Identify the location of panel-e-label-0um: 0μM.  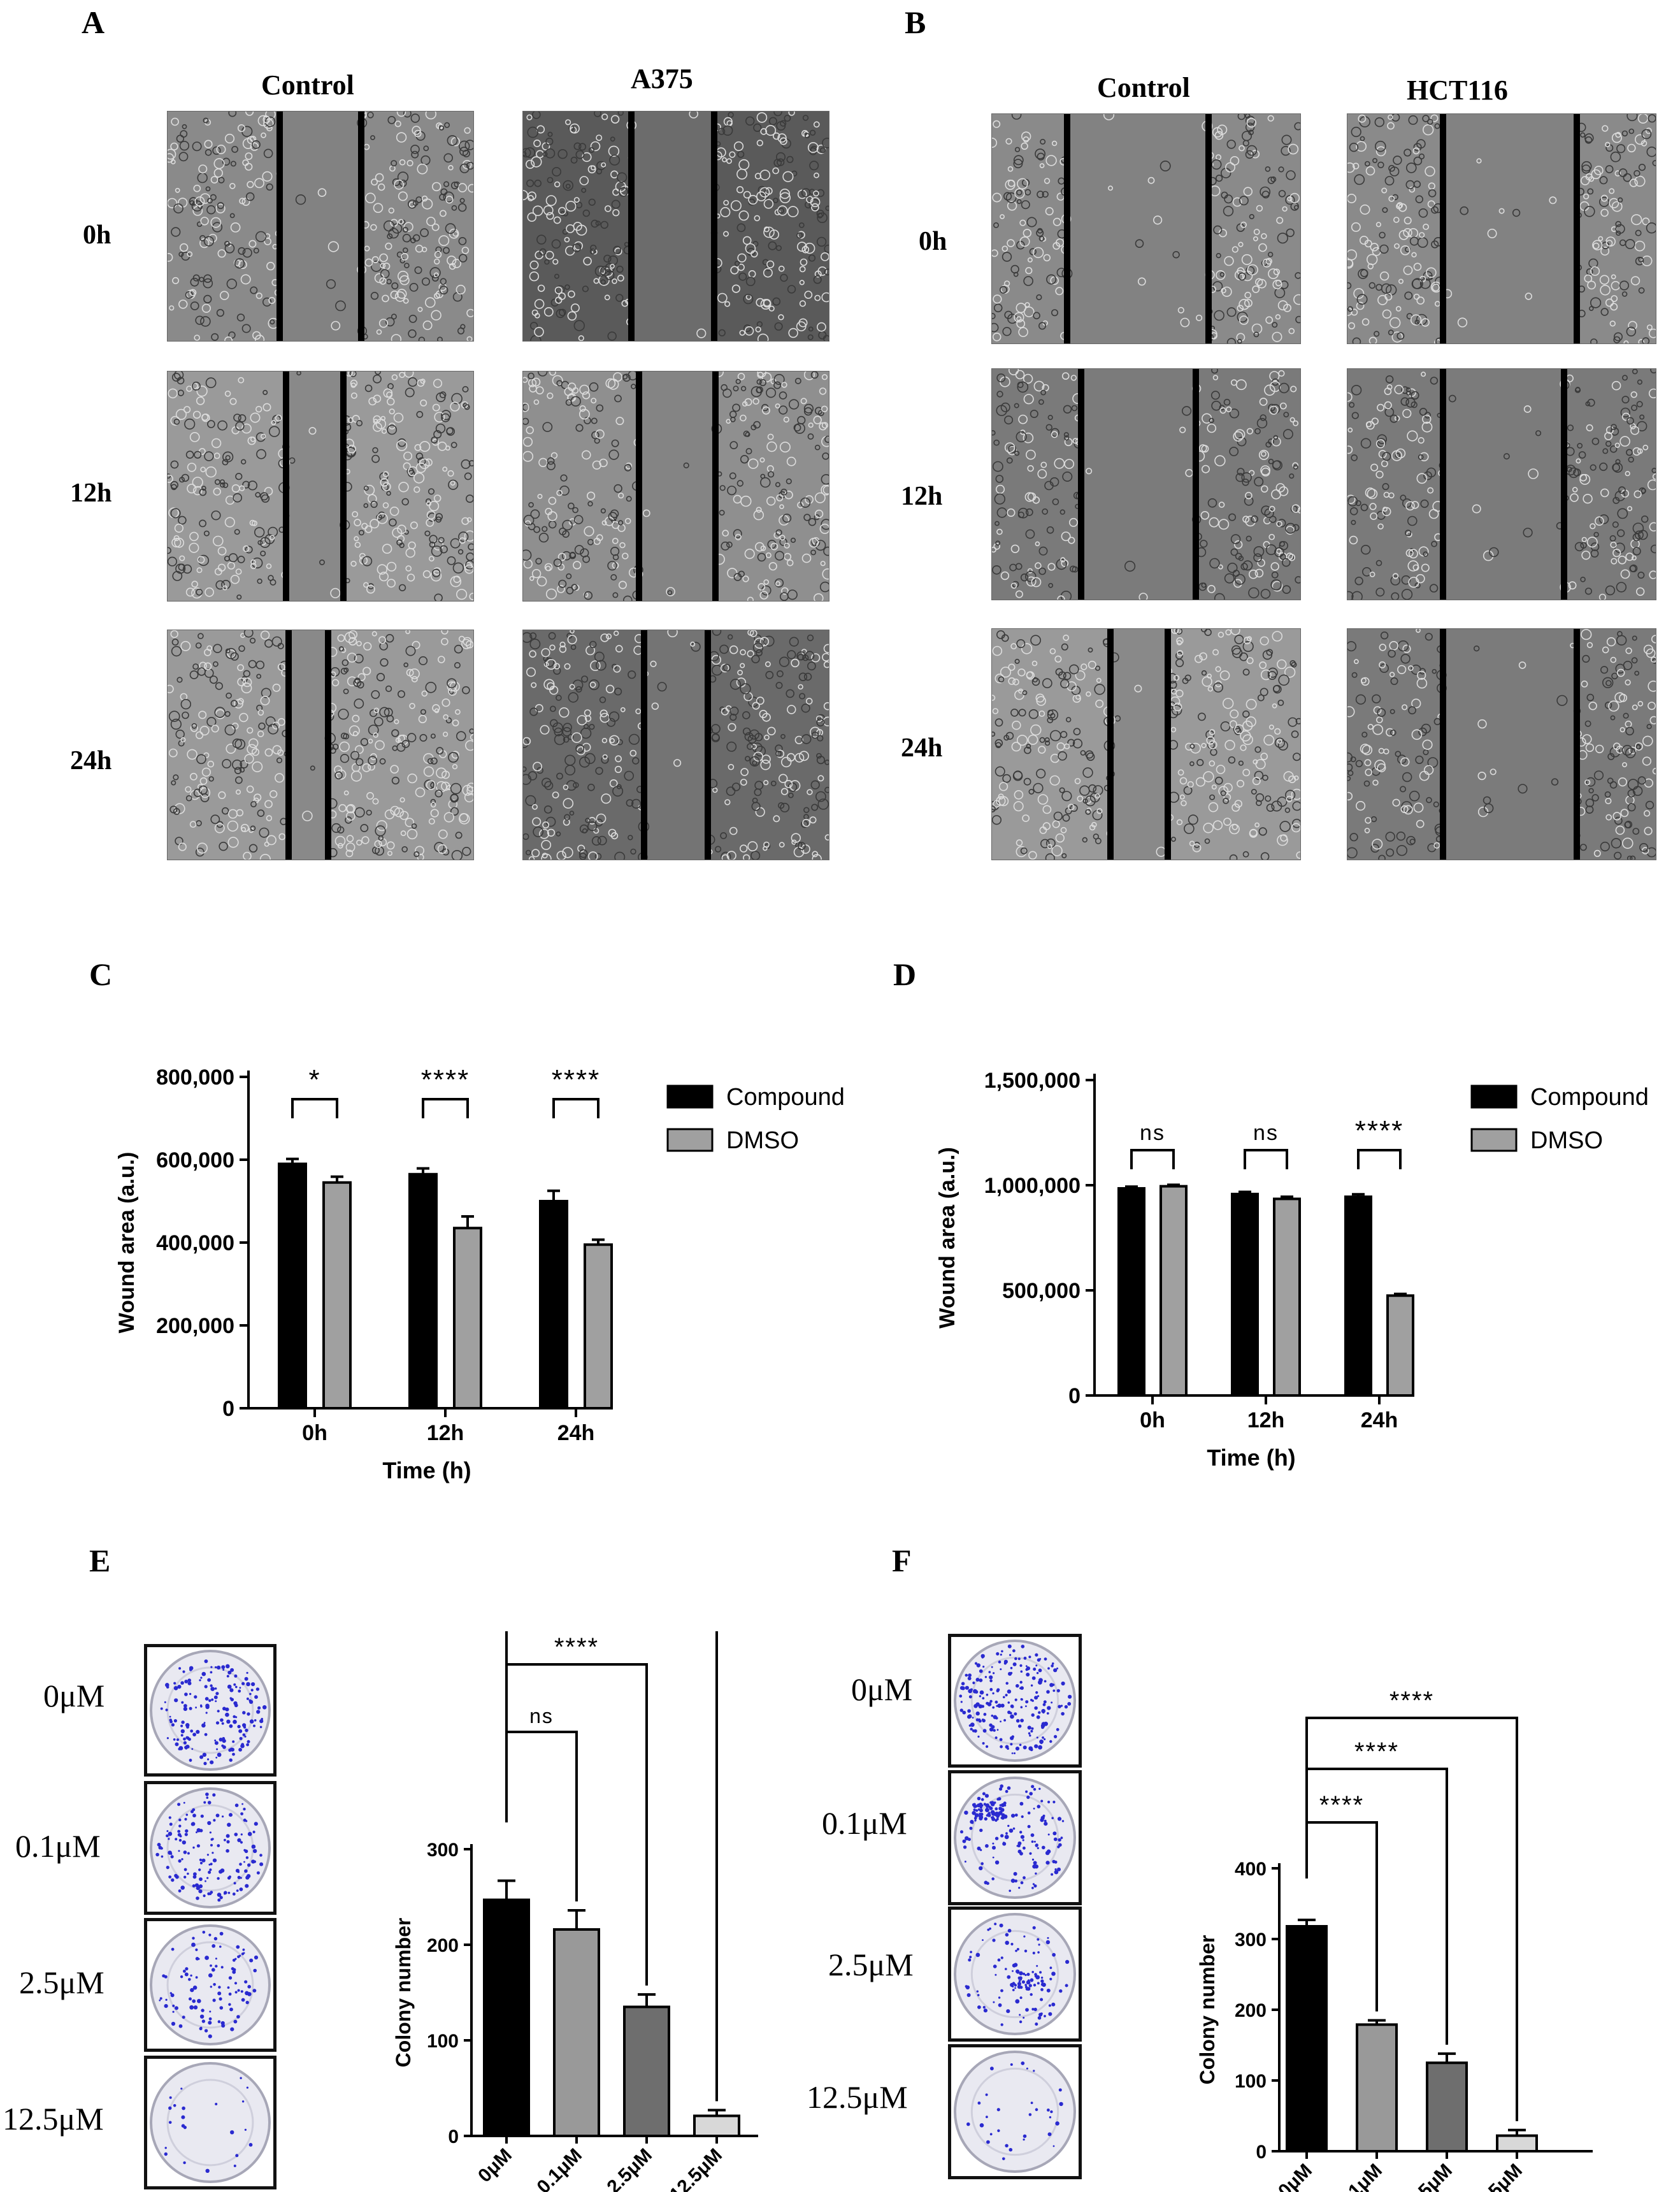
(74, 1695).